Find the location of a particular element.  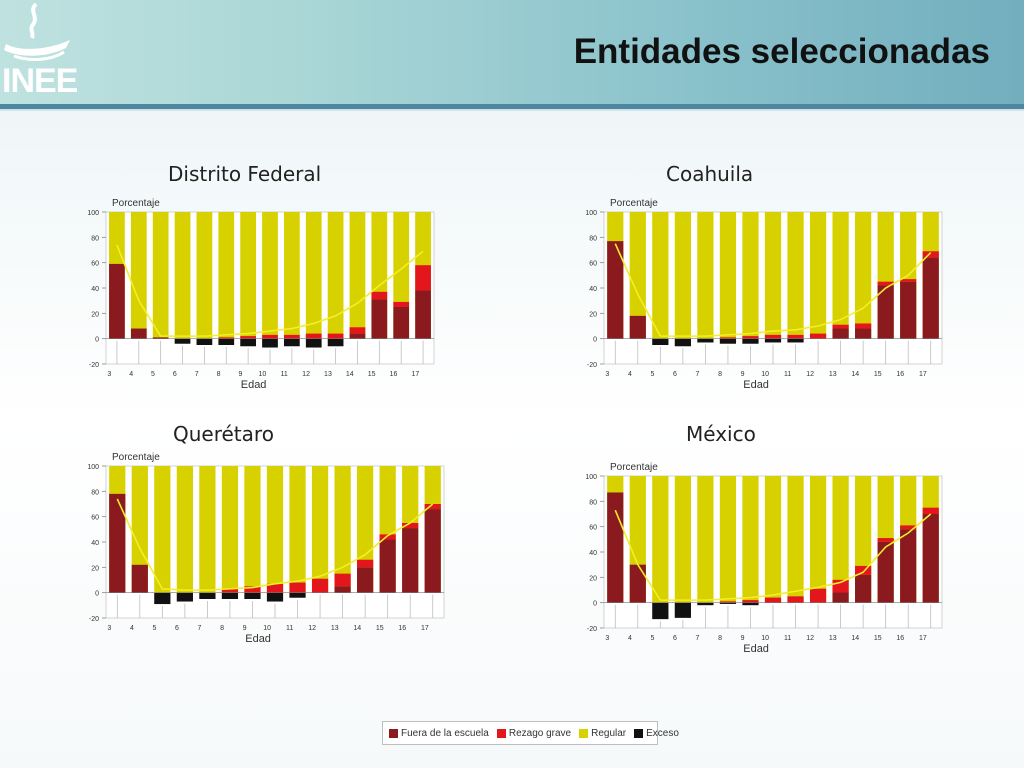

legend-swatch-fuera is located at coordinates (393, 733).